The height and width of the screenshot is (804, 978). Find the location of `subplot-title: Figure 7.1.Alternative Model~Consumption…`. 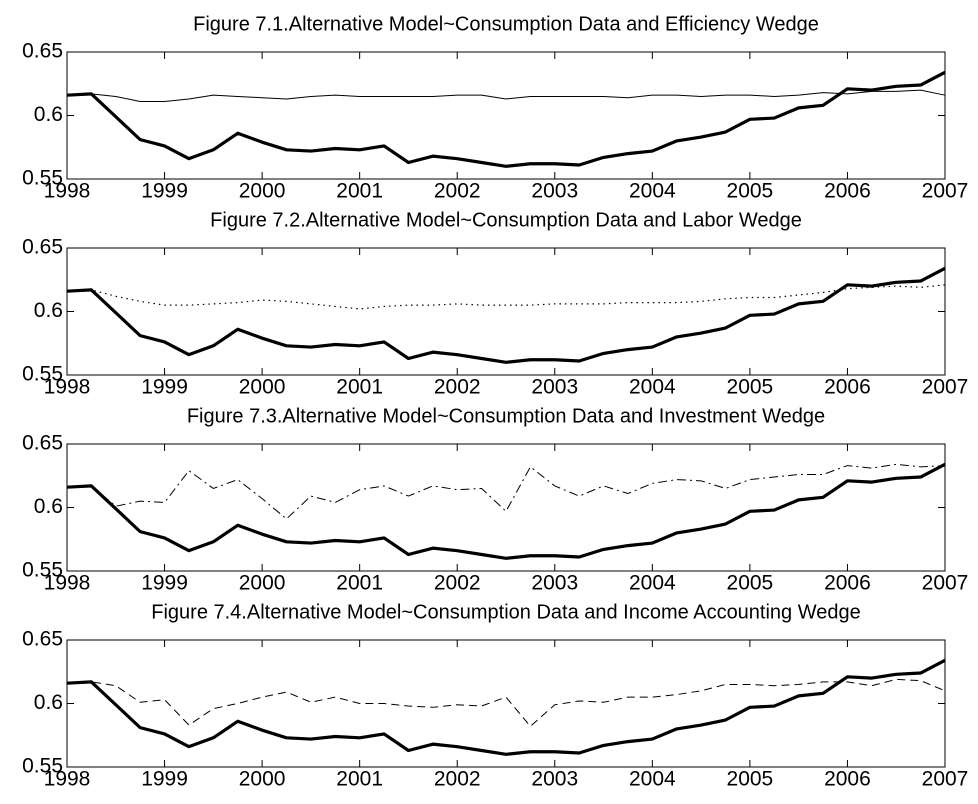

subplot-title: Figure 7.1.Alternative Model~Consumption… is located at coordinates (506, 24).